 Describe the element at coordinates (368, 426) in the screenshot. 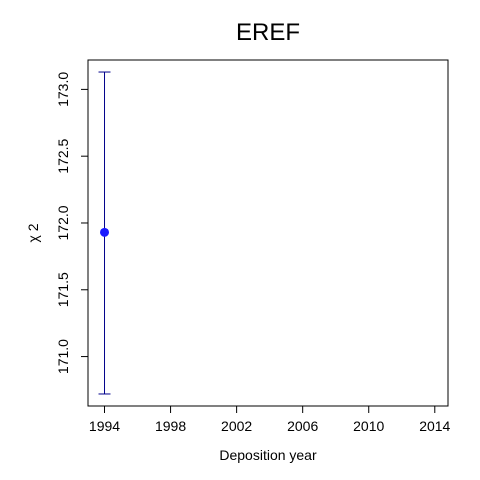

I see `x-tick-label: 2010` at that location.